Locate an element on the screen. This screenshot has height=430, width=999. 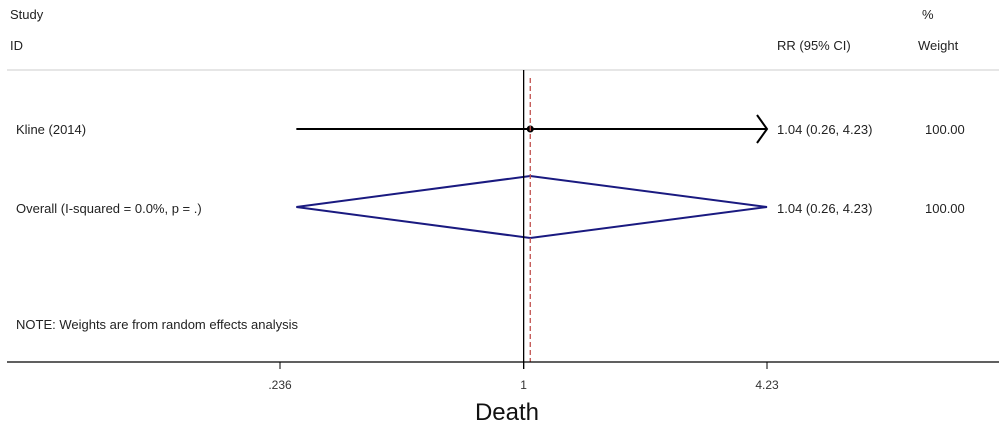
study-rows: Kline (2014) 1.04 (0.26, 4.23) 100.00 is located at coordinates (490, 129).